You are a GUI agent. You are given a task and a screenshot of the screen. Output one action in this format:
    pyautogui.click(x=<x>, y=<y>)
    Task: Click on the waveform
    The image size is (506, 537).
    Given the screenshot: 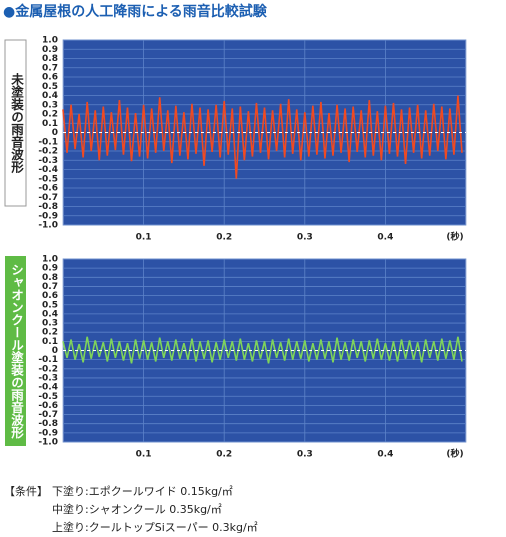 What is the action you would take?
    pyautogui.click(x=262, y=137)
    